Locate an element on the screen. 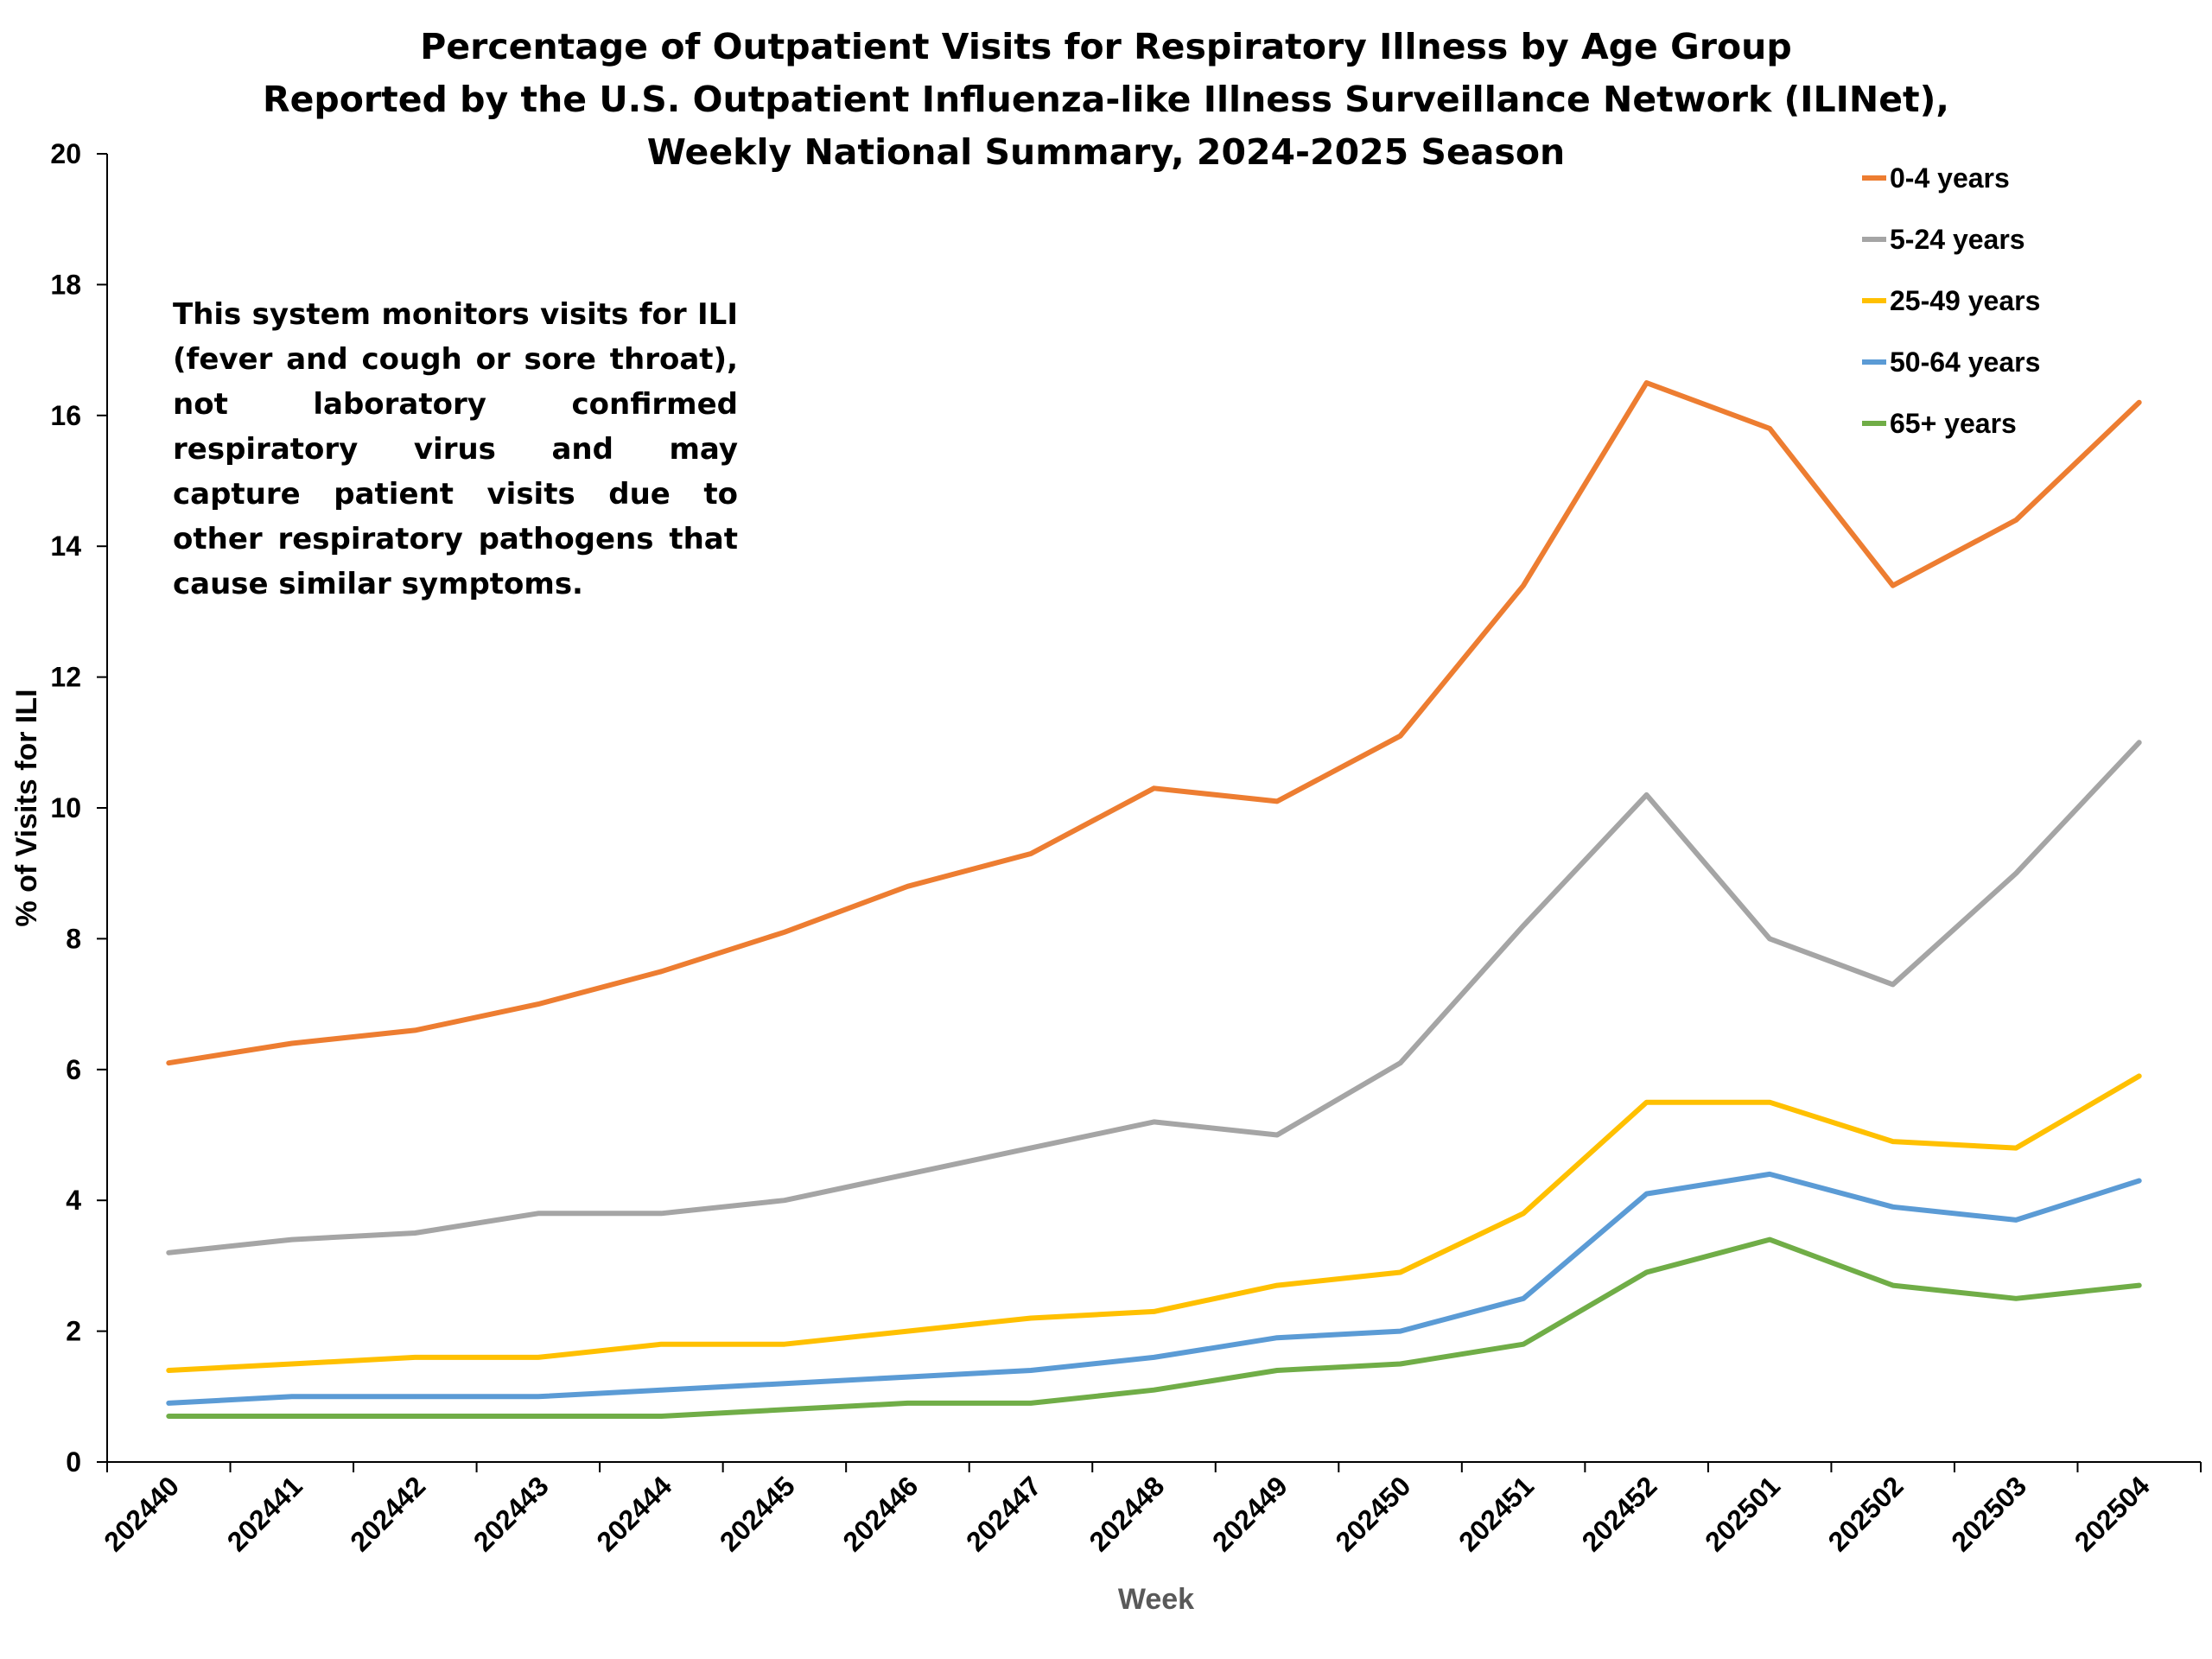 The height and width of the screenshot is (1659, 2212). x-tick-label-202504: 202504 is located at coordinates (2112, 1513).